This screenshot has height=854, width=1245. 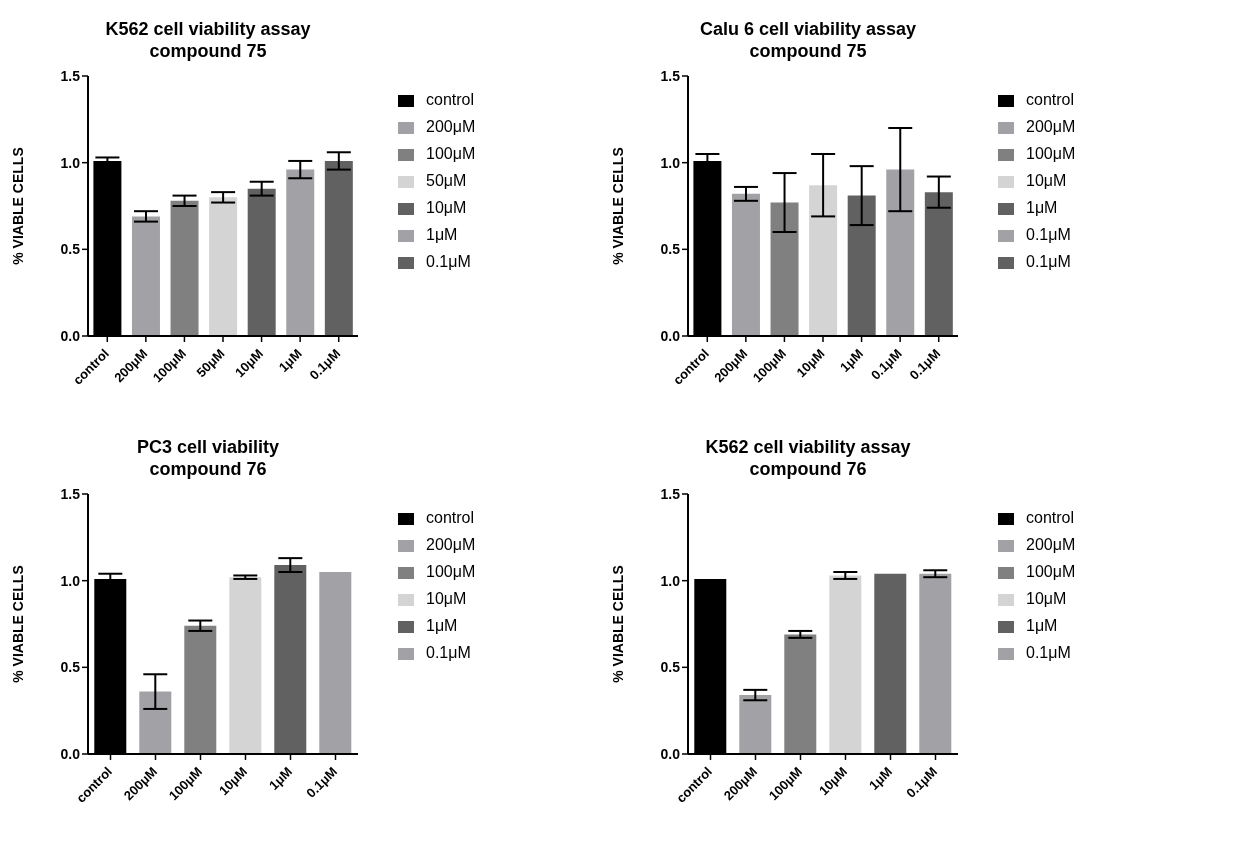 What do you see at coordinates (808, 458) in the screenshot?
I see `chart-title: K562 cell viability assay compound 76` at bounding box center [808, 458].